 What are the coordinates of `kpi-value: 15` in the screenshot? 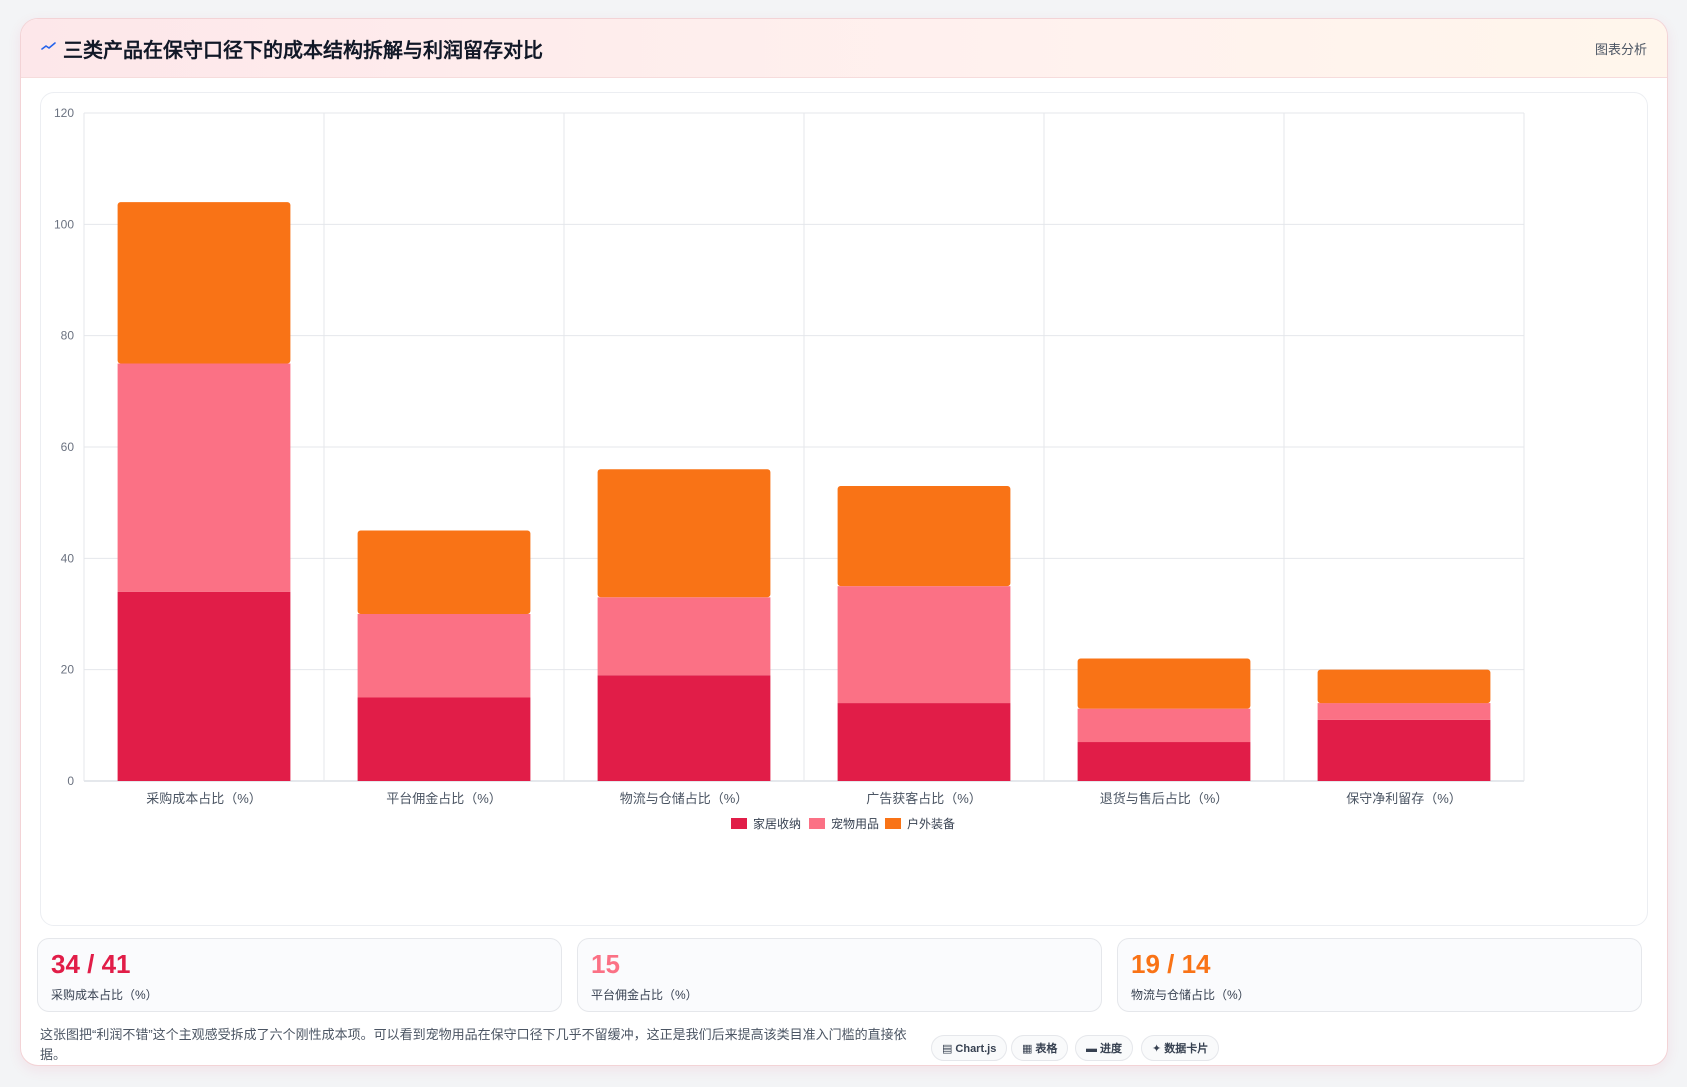 It's located at (605, 964).